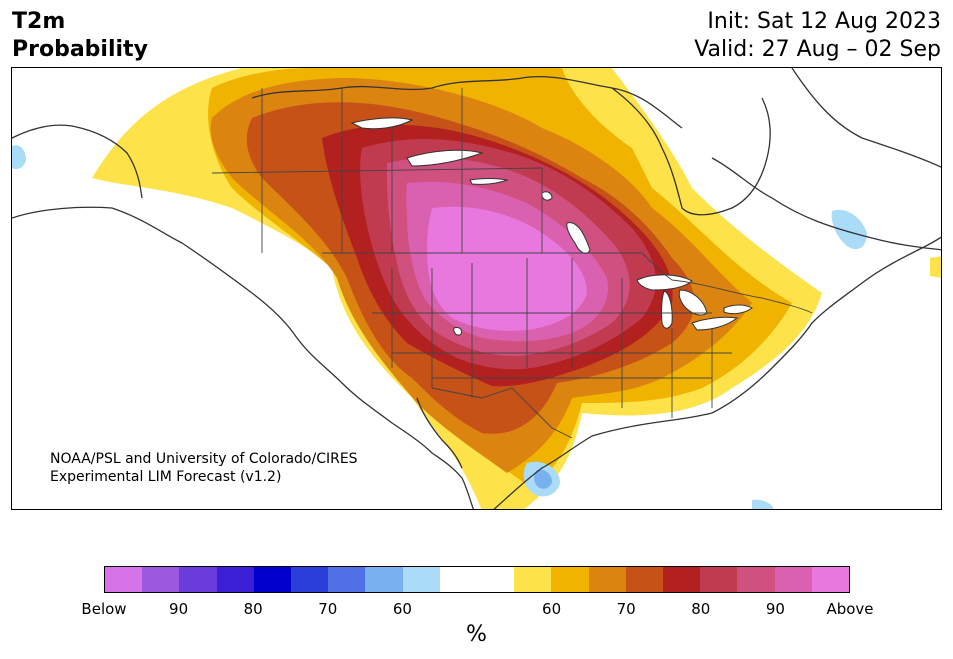 The height and width of the screenshot is (659, 953). Describe the element at coordinates (543, 479) in the screenshot. I see `band-below-70-mexico` at that location.